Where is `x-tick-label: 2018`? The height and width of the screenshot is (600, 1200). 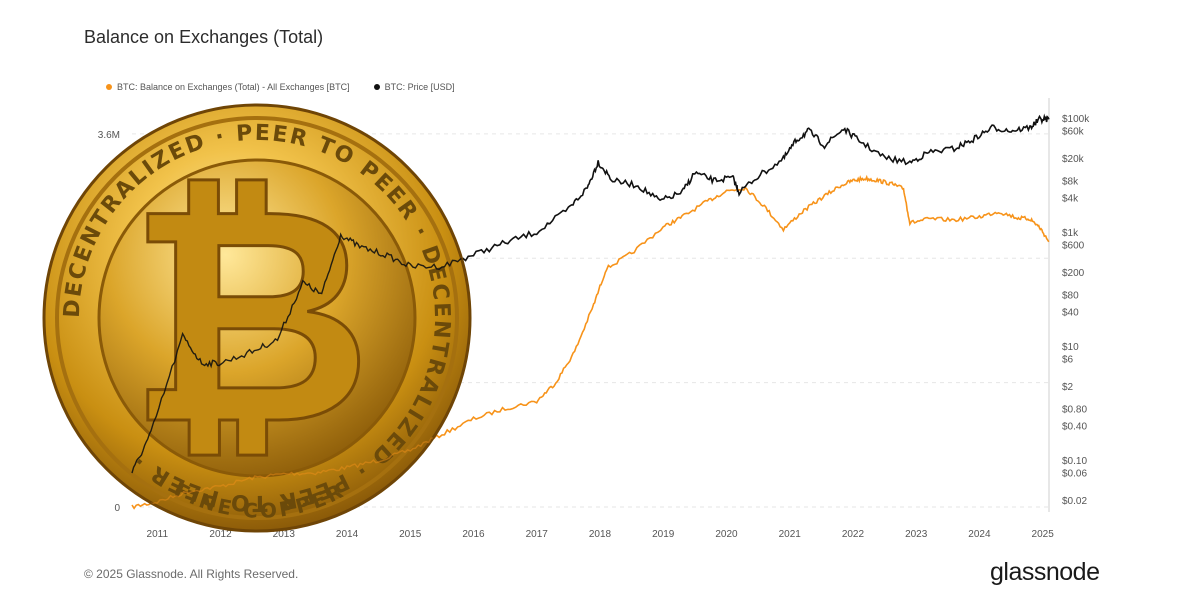
x-tick-label: 2018 is located at coordinates (600, 534).